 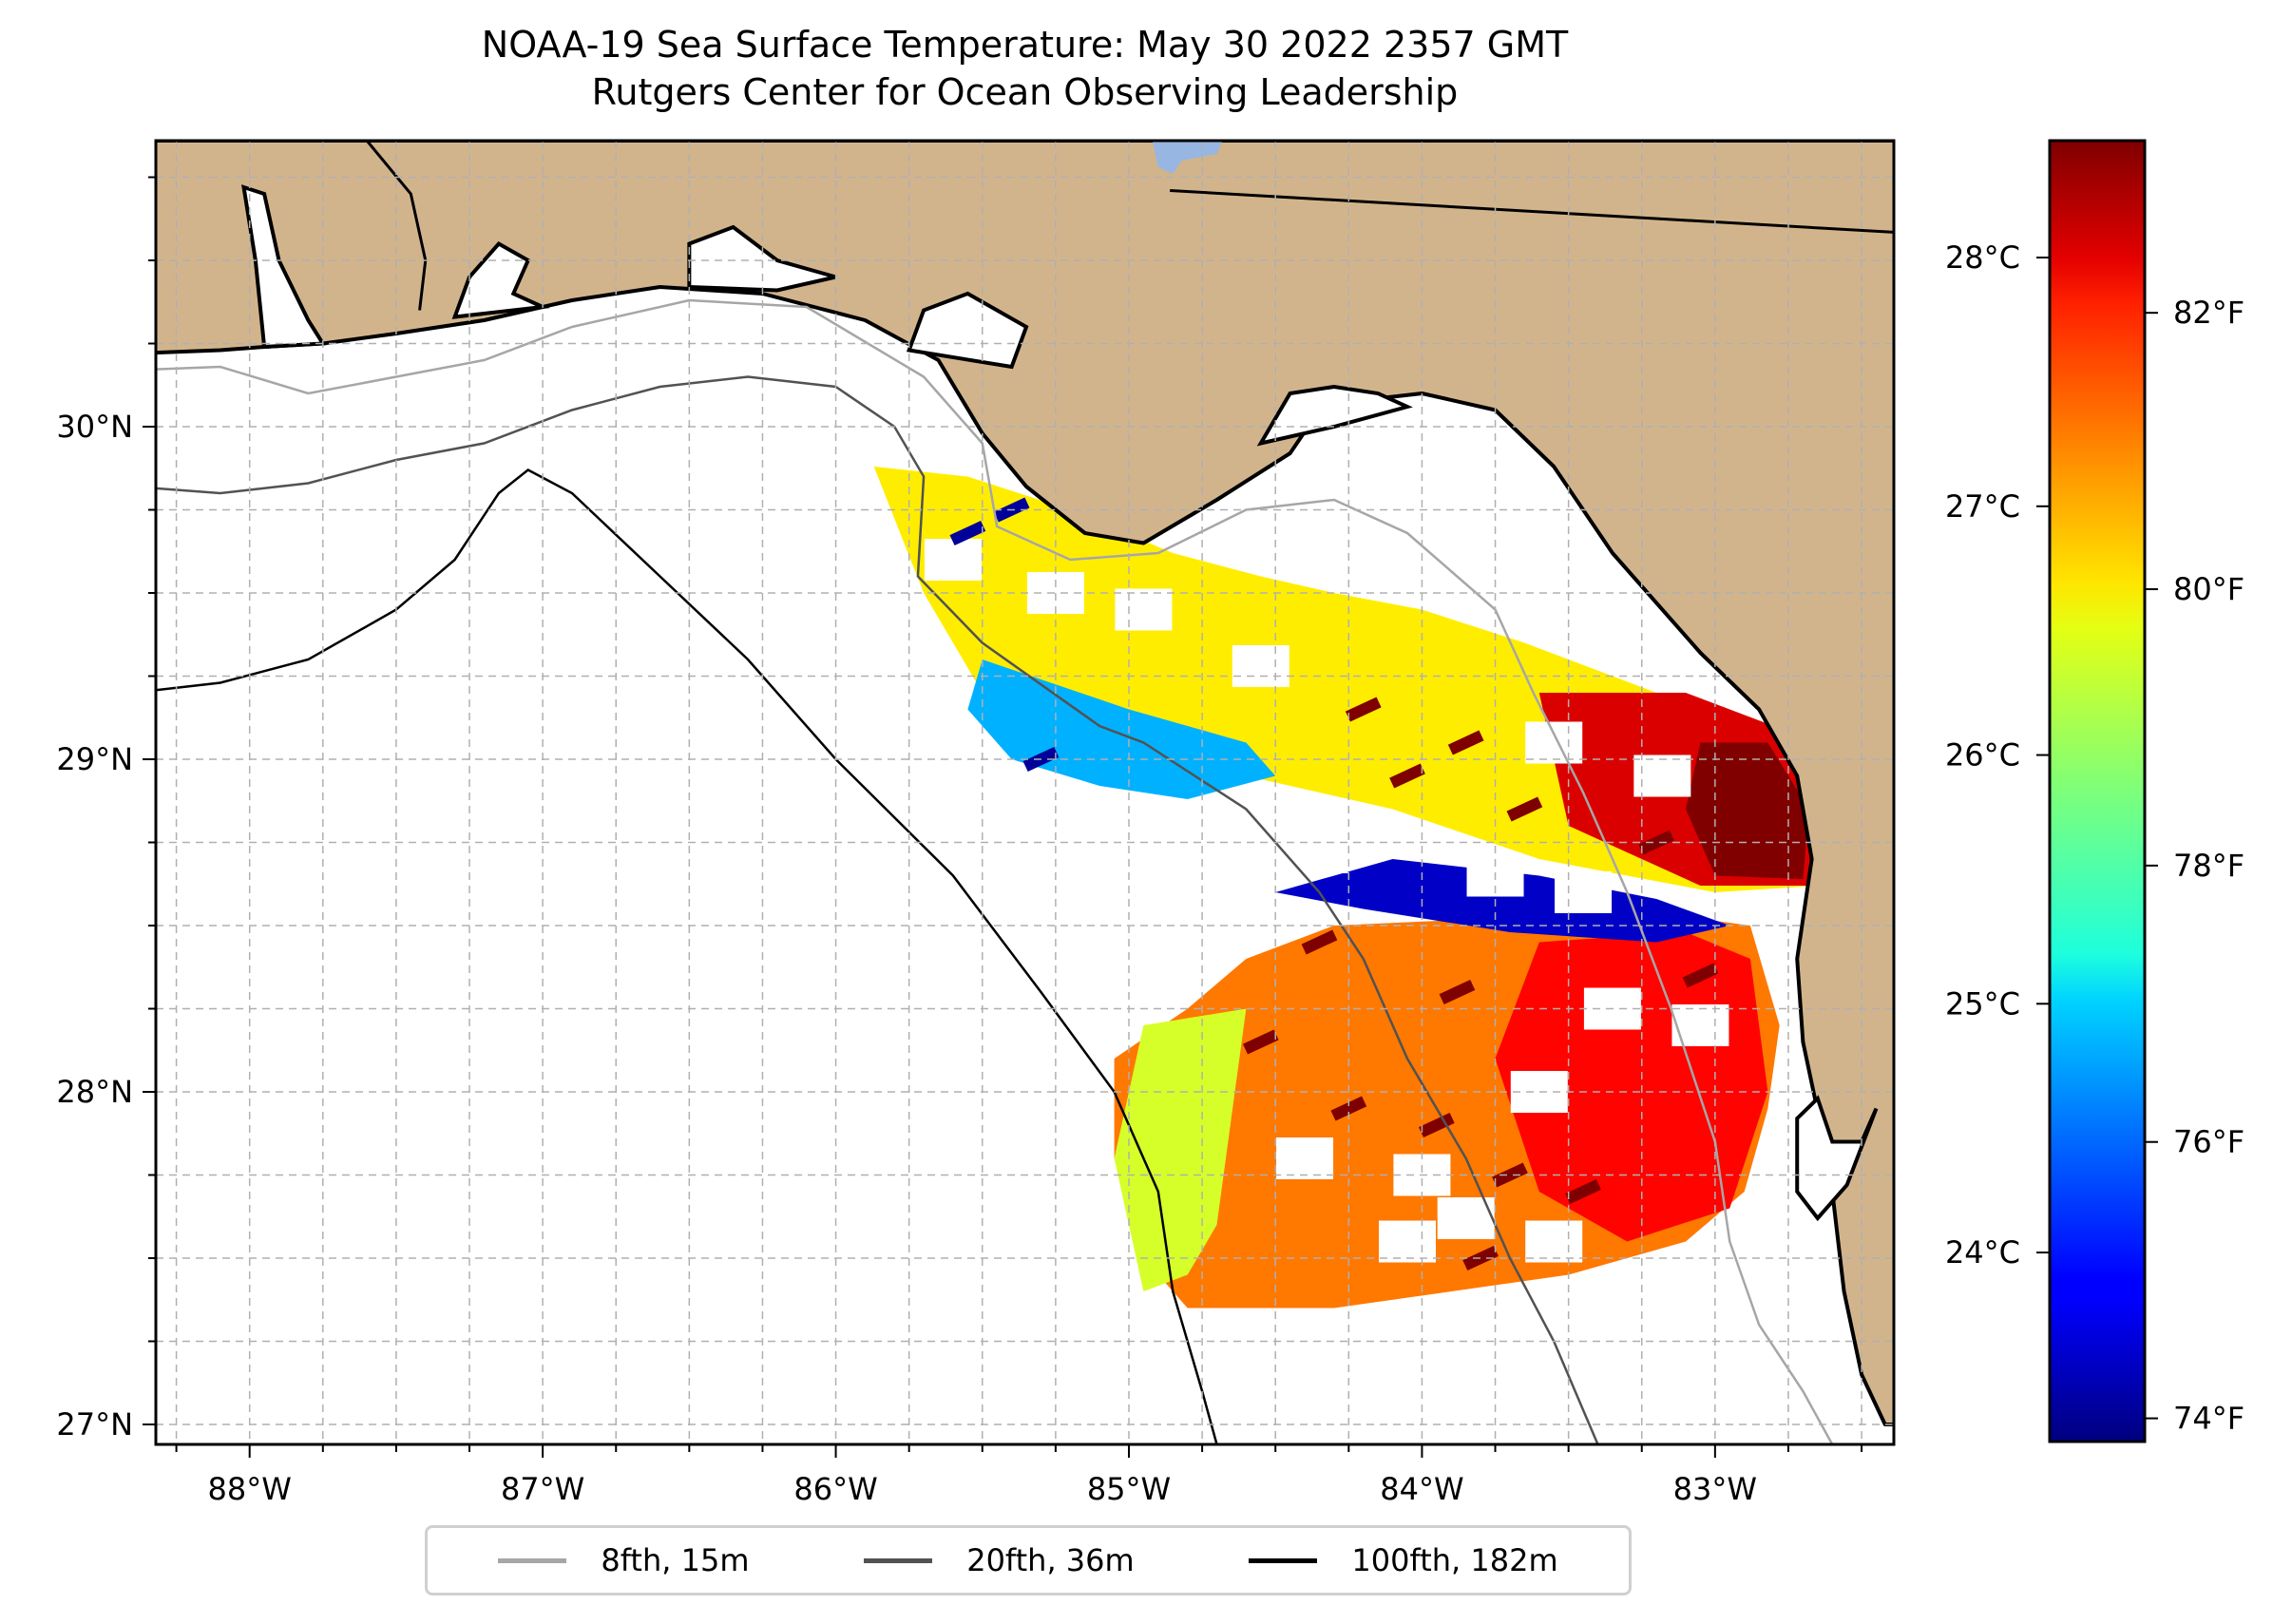 What do you see at coordinates (1982, 1003) in the screenshot?
I see `colorbar-label-c: 25°C` at bounding box center [1982, 1003].